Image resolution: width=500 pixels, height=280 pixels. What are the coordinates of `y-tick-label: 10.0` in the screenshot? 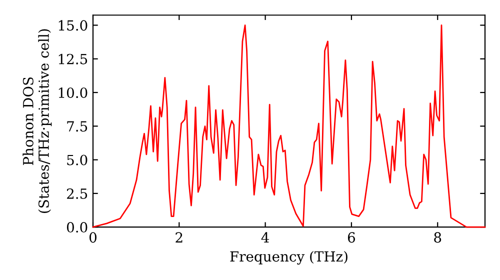 It's located at (73, 92).